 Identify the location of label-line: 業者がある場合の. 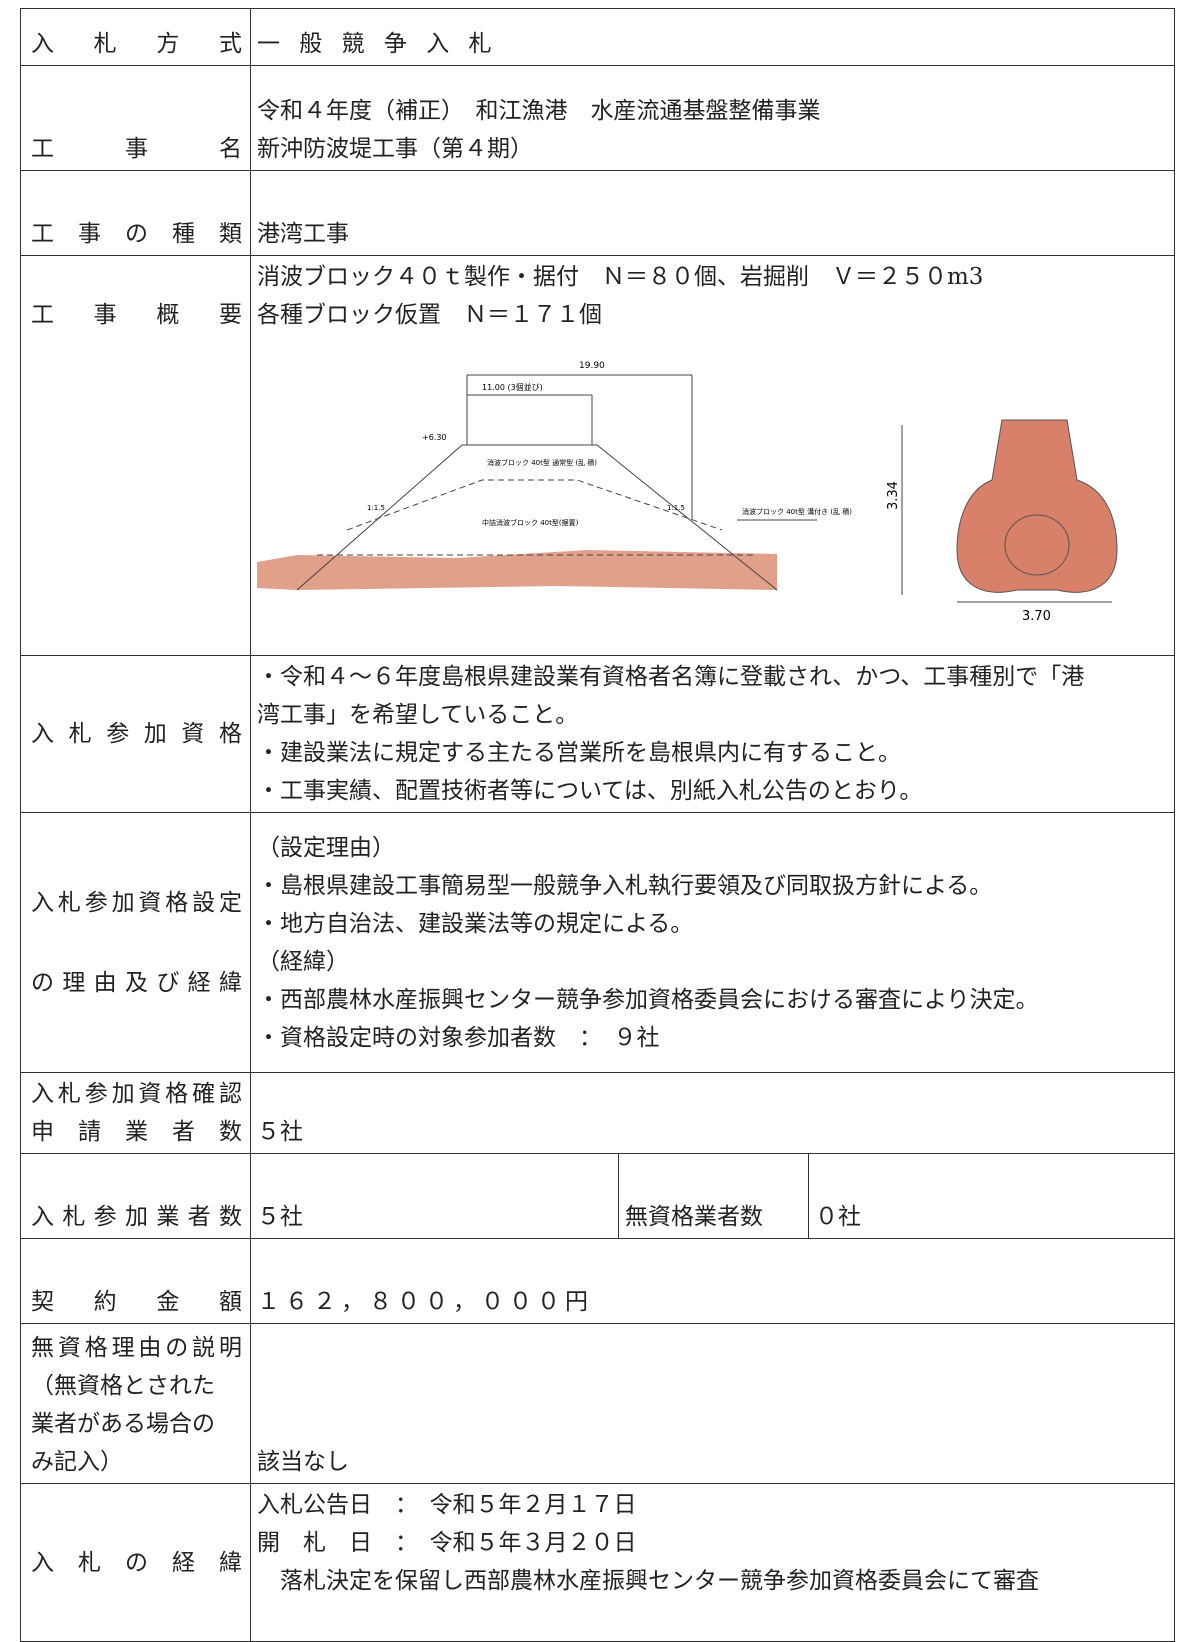
(123, 1424).